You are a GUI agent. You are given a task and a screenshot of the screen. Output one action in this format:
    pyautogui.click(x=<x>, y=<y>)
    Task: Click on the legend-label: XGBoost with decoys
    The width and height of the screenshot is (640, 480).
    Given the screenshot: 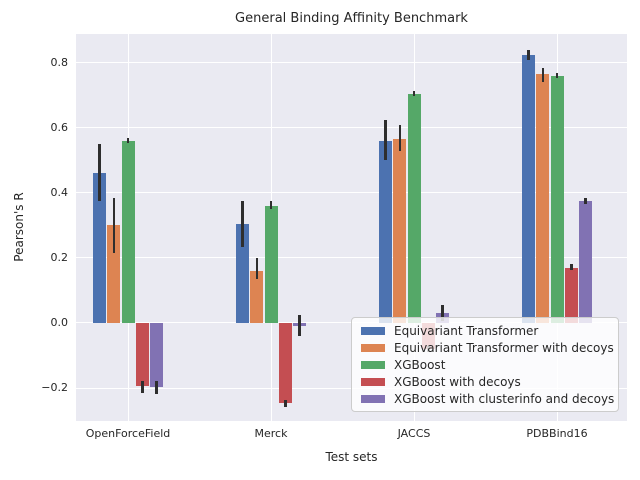 What is the action you would take?
    pyautogui.click(x=457, y=381)
    